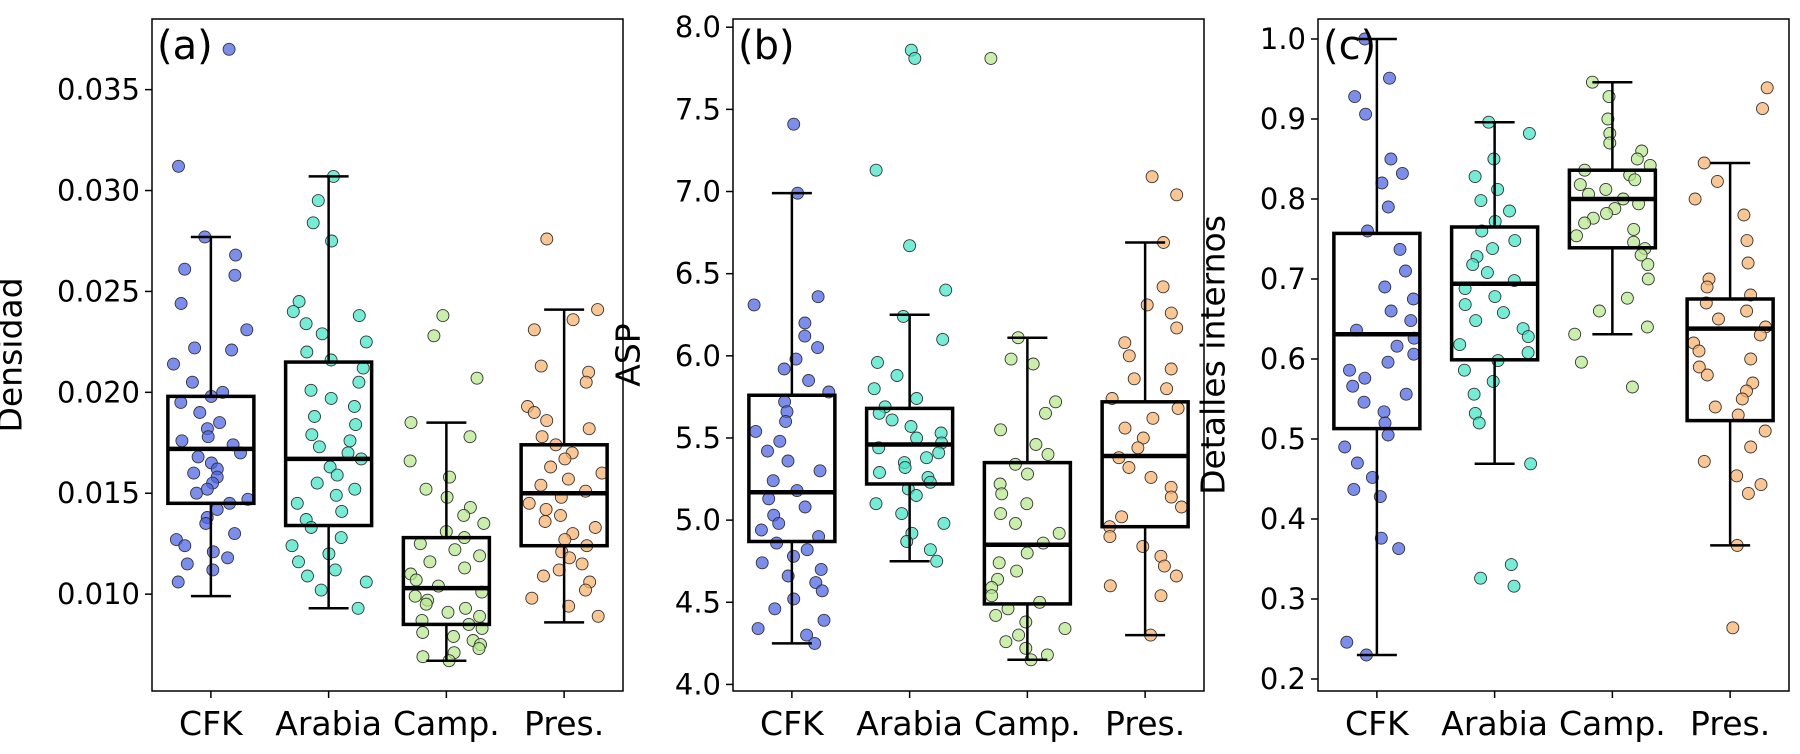 Image resolution: width=1800 pixels, height=754 pixels. Describe the element at coordinates (211, 723) in the screenshot. I see `x-tick-label: CFK` at that location.